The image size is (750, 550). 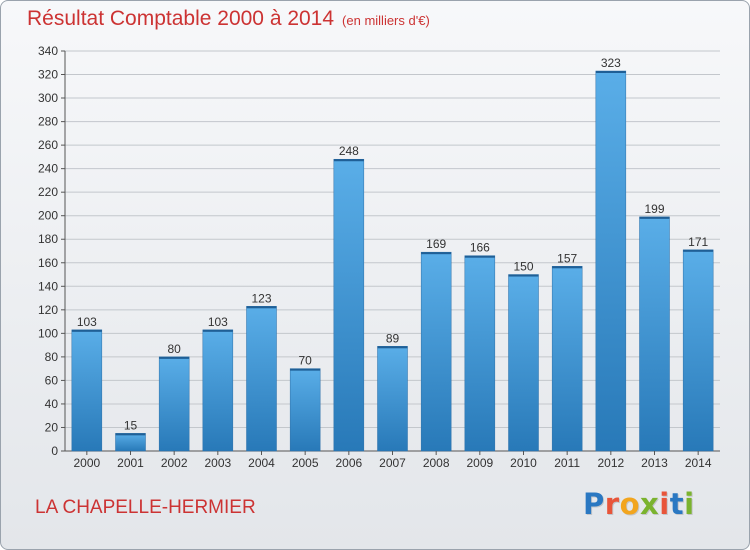 I want to click on y-tick-label: 260, so click(x=48, y=145).